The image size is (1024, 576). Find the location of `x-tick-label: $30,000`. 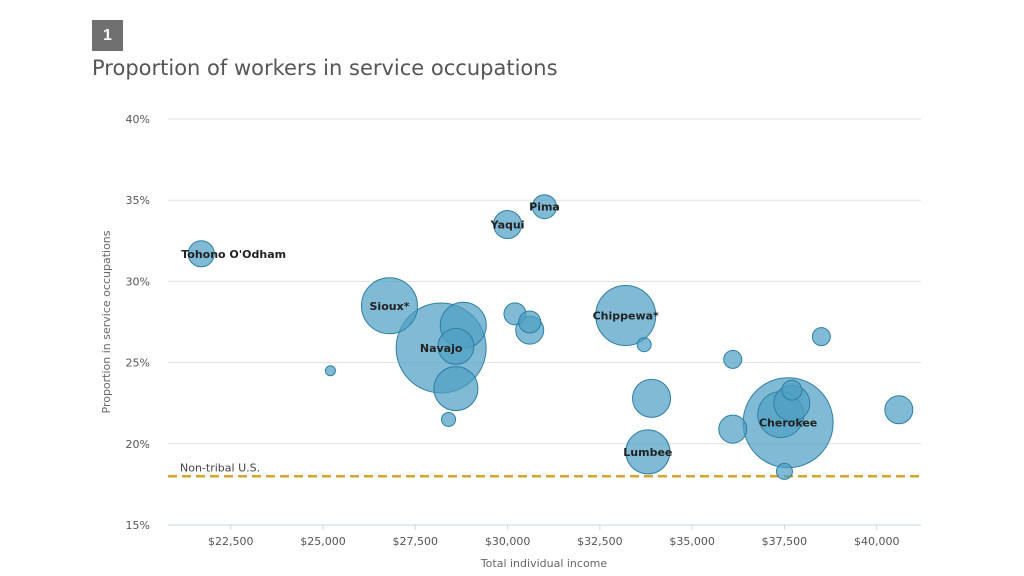

x-tick-label: $30,000 is located at coordinates (508, 541).